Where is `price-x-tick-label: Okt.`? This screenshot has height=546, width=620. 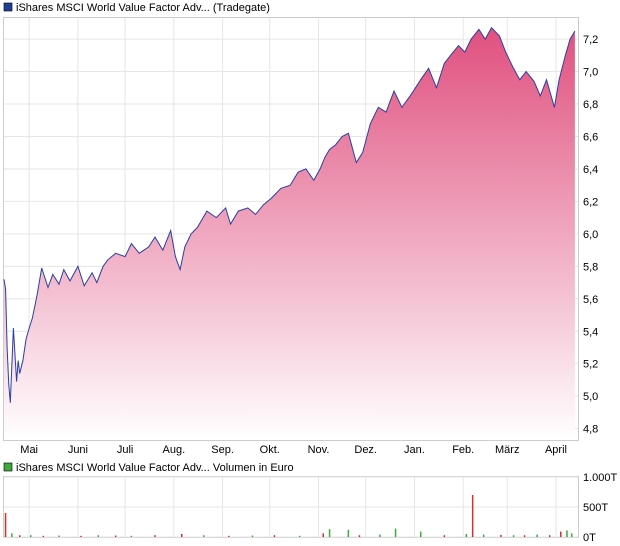 price-x-tick-label: Okt. is located at coordinates (270, 450).